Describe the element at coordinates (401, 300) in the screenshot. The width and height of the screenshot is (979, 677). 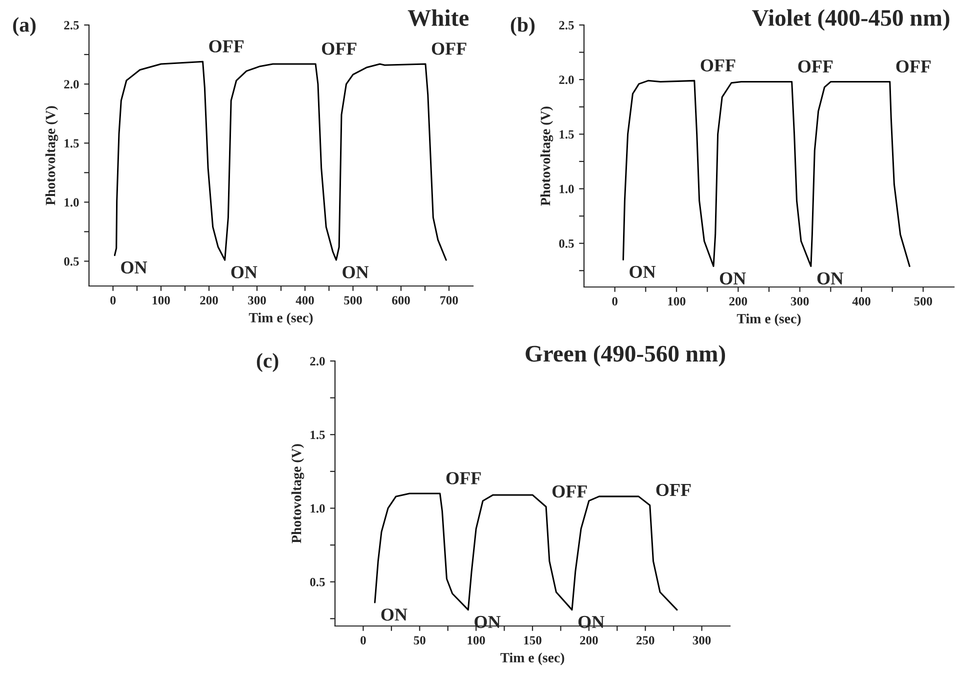
I see `x-tick-label: 600` at that location.